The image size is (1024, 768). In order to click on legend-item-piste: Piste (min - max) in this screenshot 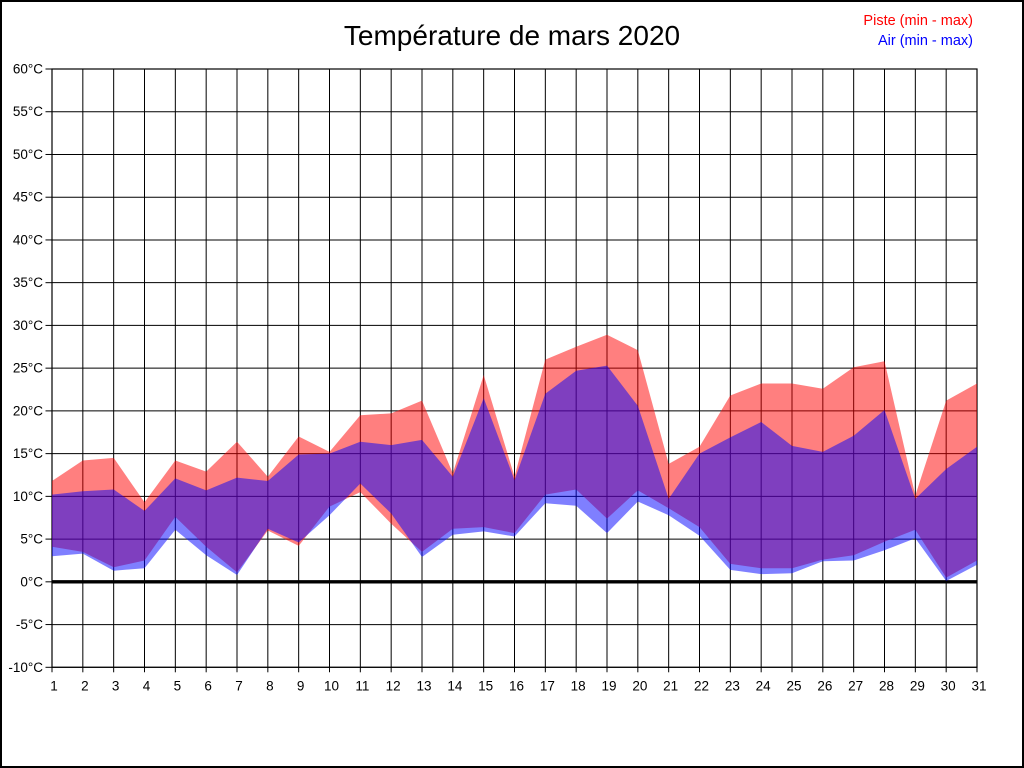, I will do `click(918, 21)`.